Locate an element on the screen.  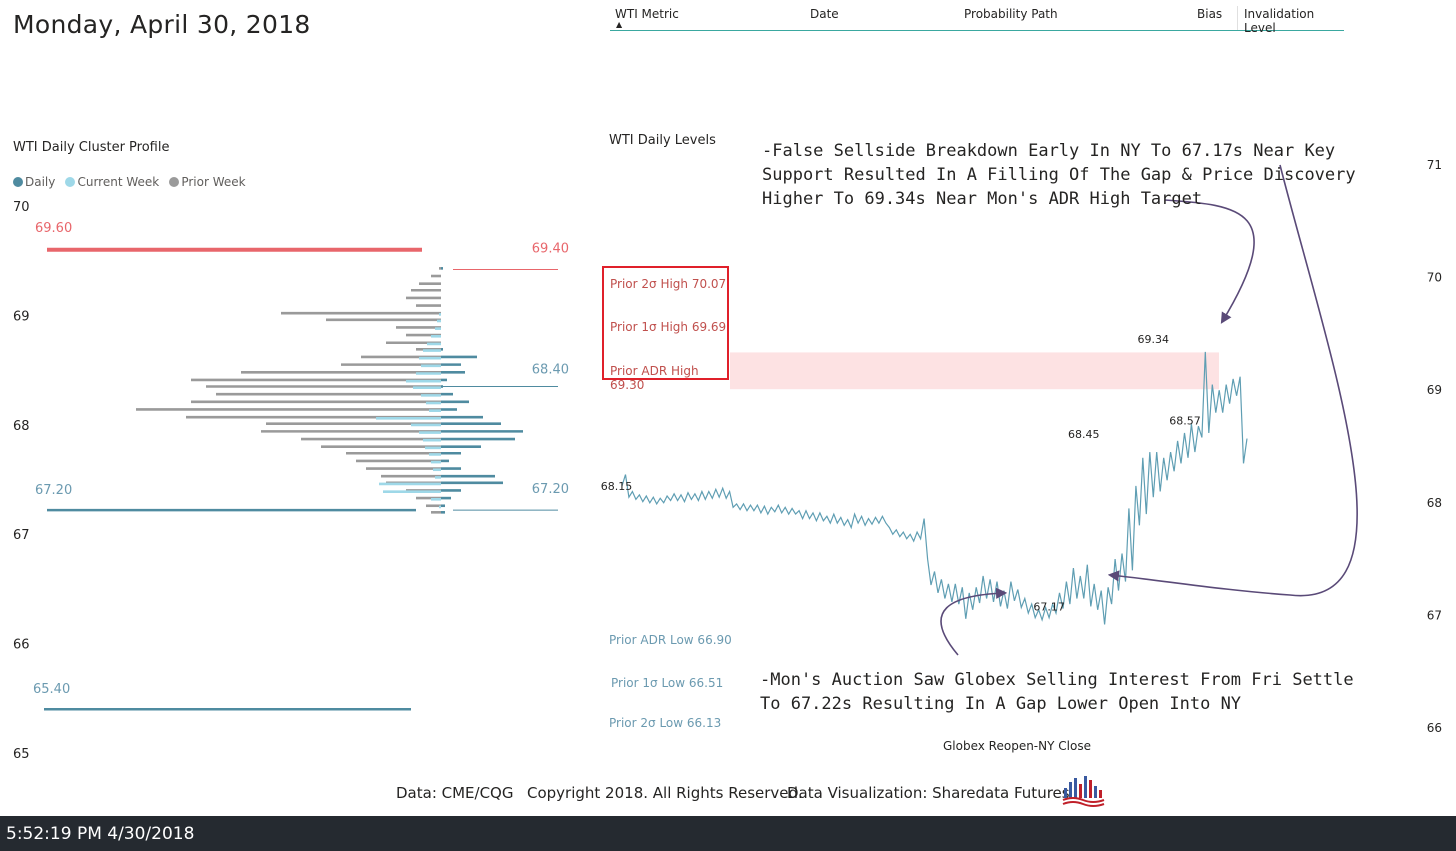
profile-y-tick-label: 68 is located at coordinates (21, 426).